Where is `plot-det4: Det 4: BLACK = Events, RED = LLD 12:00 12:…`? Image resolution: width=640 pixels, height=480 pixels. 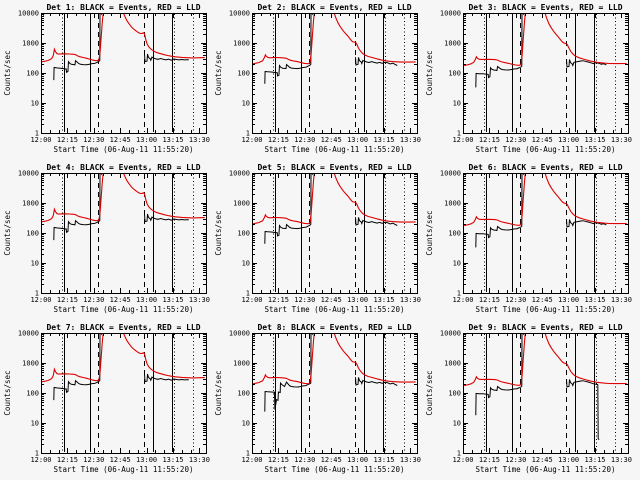
plot-det4: Det 4: BLACK = Events, RED = LLD 12:00 12:… is located at coordinates (106, 238).